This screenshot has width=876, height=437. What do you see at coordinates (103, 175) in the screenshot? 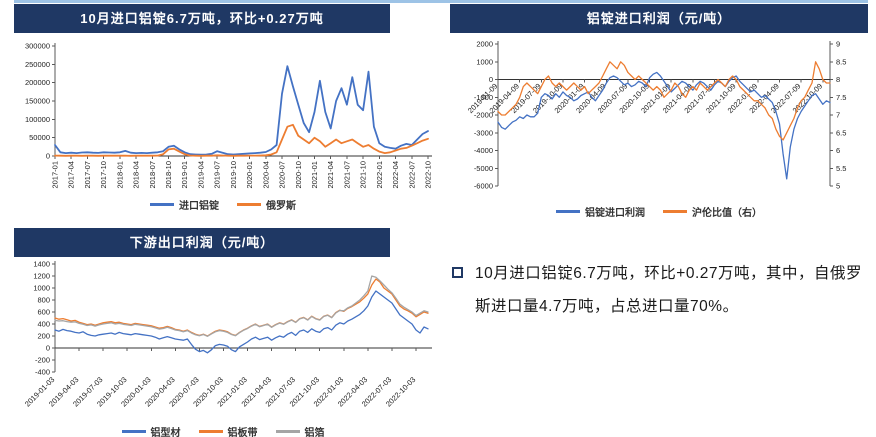
I see `svg-text: 2017-10` at bounding box center [103, 175].